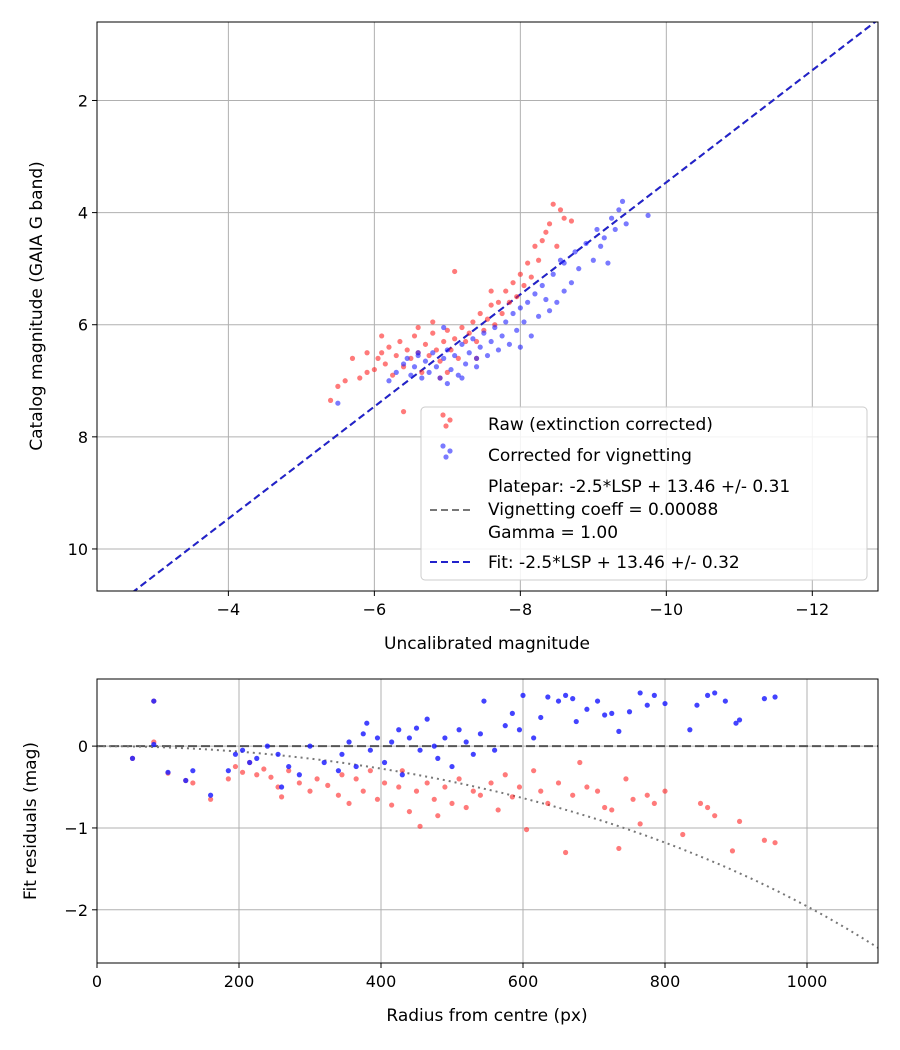 The height and width of the screenshot is (1050, 900). What do you see at coordinates (239, 981) in the screenshot?
I see `x-tick-label: 200` at bounding box center [239, 981].